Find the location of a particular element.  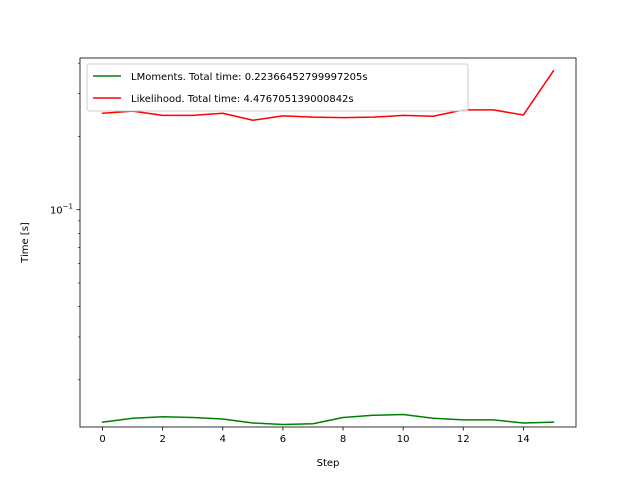

y-axis-label: Time [s] is located at coordinates (25, 243).